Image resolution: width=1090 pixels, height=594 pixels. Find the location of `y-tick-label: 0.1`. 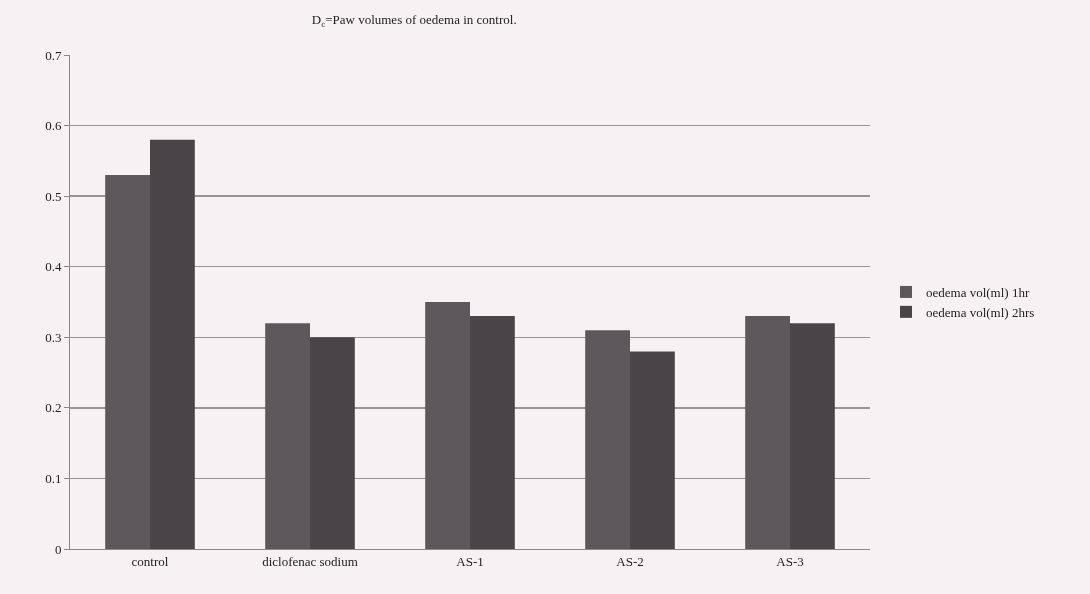

y-tick-label: 0.1 is located at coordinates (53, 478).